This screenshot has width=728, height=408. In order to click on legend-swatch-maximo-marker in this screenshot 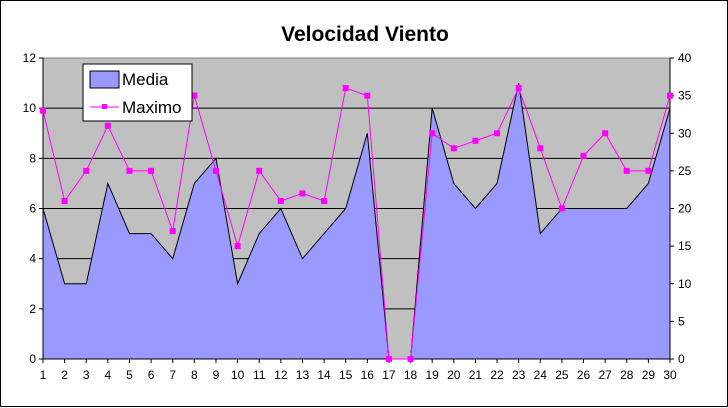, I will do `click(104, 106)`.